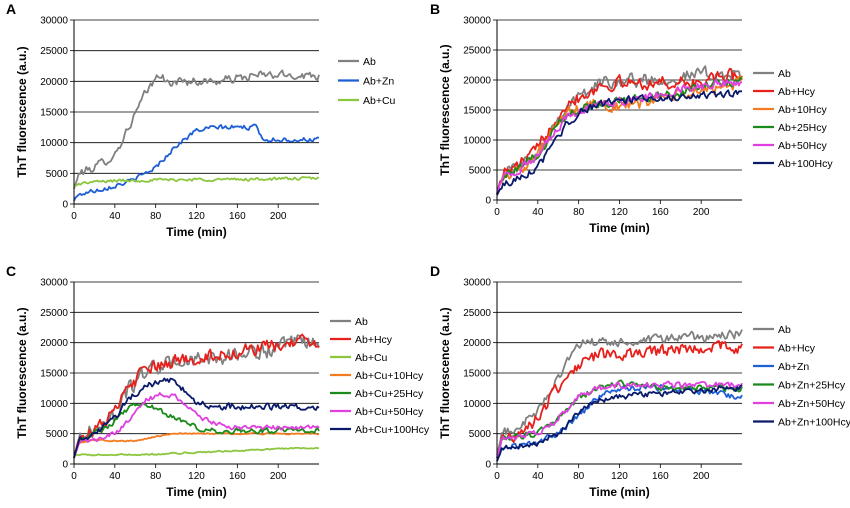 The width and height of the screenshot is (850, 508). I want to click on panel-label: D, so click(435, 271).